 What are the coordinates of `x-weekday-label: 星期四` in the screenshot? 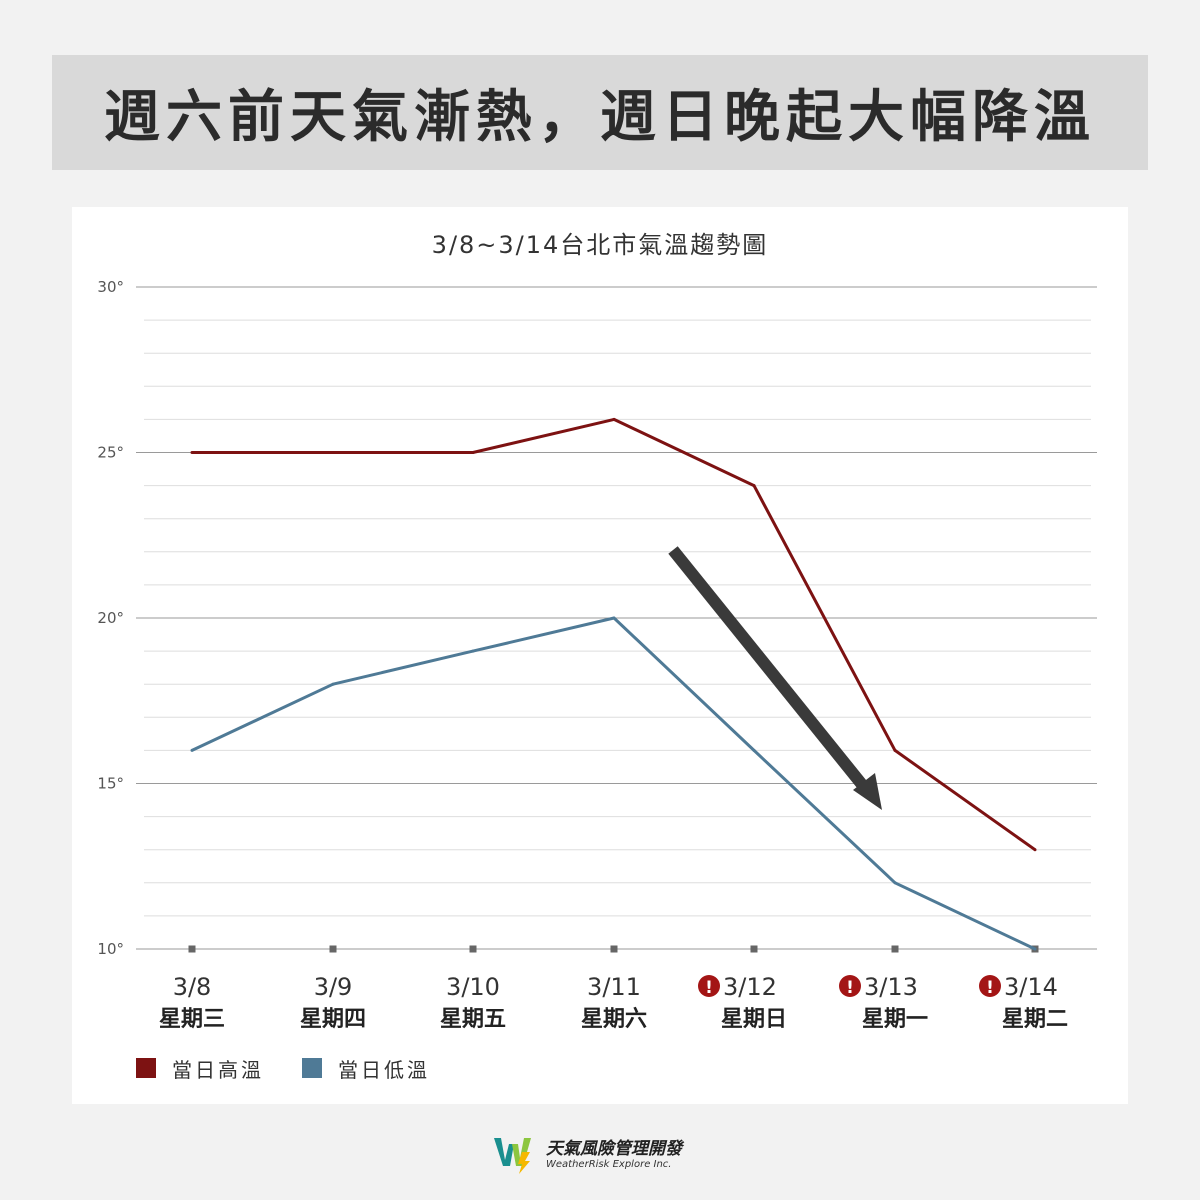 It's located at (333, 1019).